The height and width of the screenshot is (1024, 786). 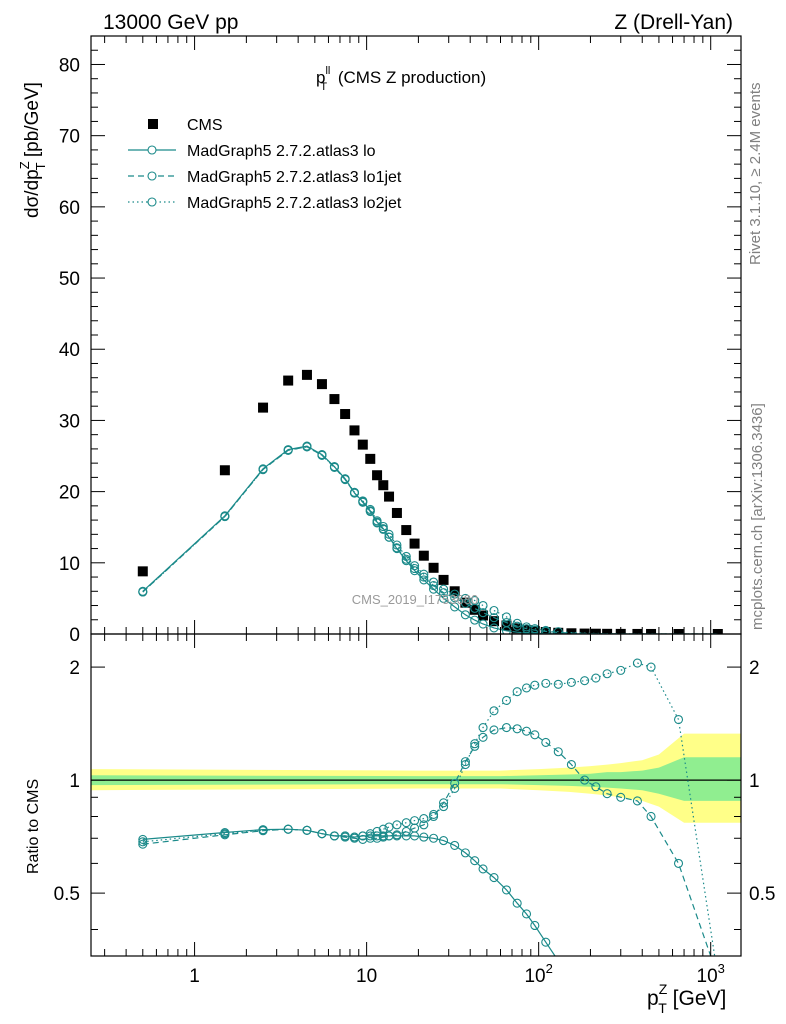 I want to click on legend-label: CMS, so click(x=205, y=125).